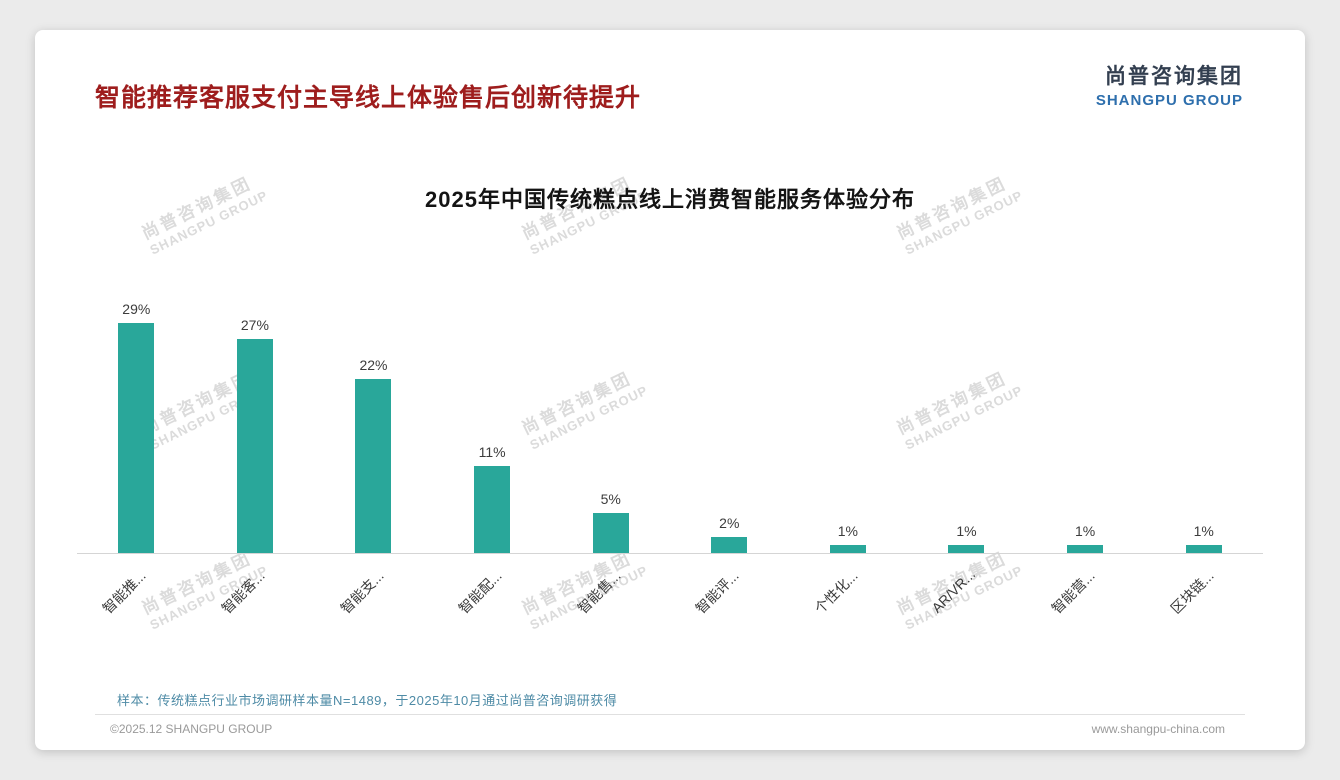 This screenshot has height=780, width=1340. What do you see at coordinates (610, 499) in the screenshot?
I see `bar-value-label: 5%` at bounding box center [610, 499].